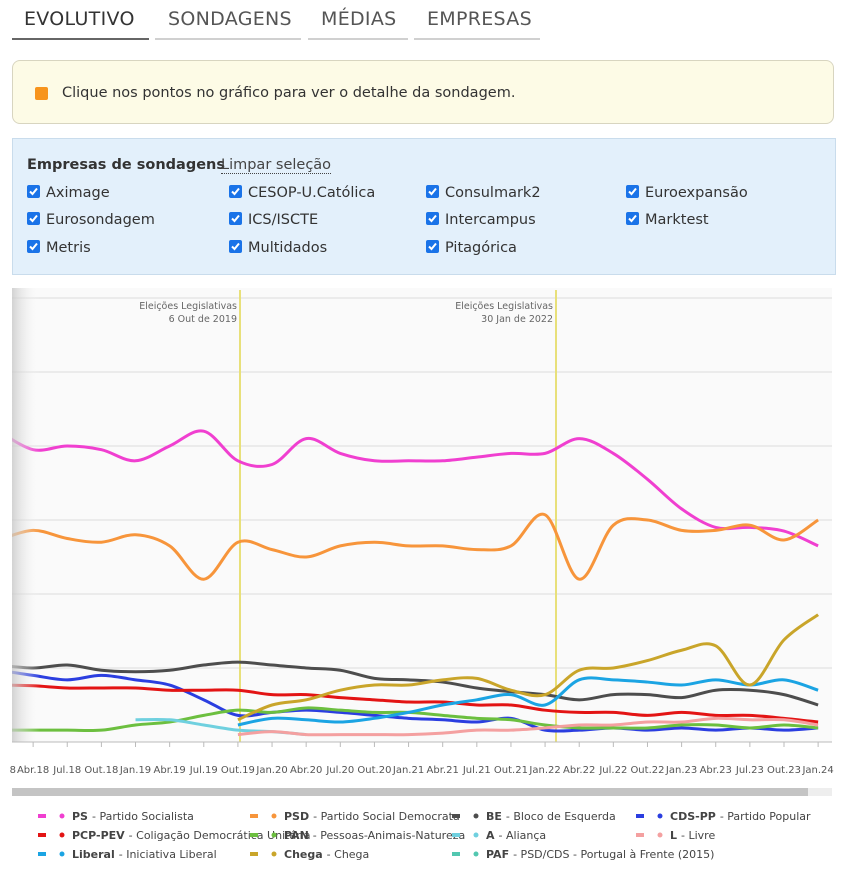 The height and width of the screenshot is (878, 844). What do you see at coordinates (497, 854) in the screenshot?
I see `legend-name: PAF` at bounding box center [497, 854].